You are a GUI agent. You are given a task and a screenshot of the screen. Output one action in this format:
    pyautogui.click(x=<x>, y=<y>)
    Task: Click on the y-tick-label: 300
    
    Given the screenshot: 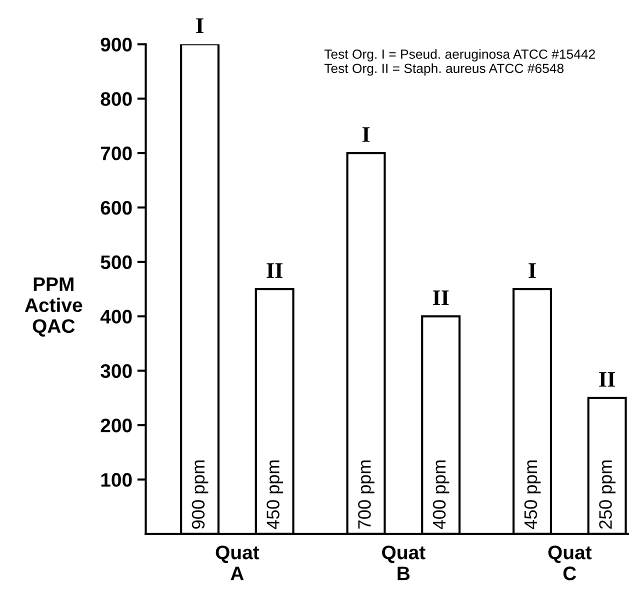 What is the action you would take?
    pyautogui.click(x=116, y=371)
    